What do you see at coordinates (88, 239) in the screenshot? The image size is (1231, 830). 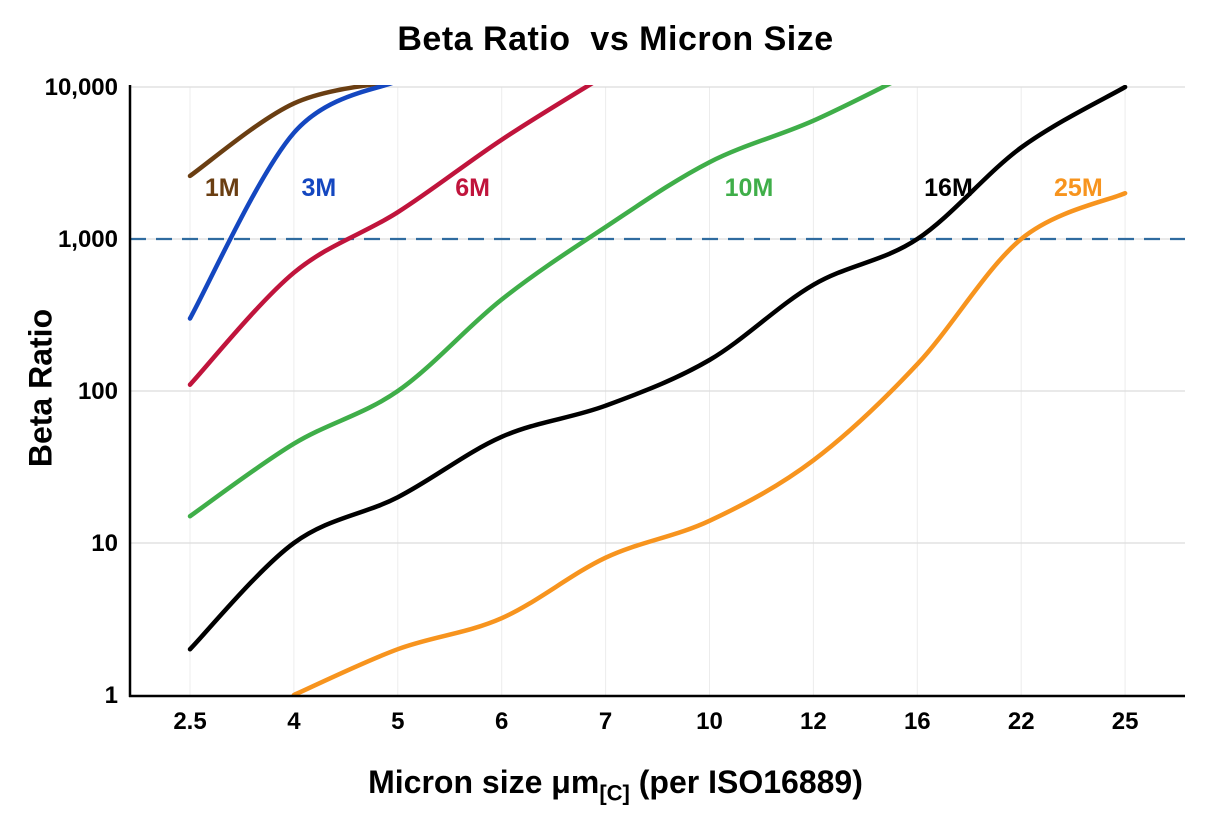 I see `y-tick-label: 1,000` at bounding box center [88, 239].